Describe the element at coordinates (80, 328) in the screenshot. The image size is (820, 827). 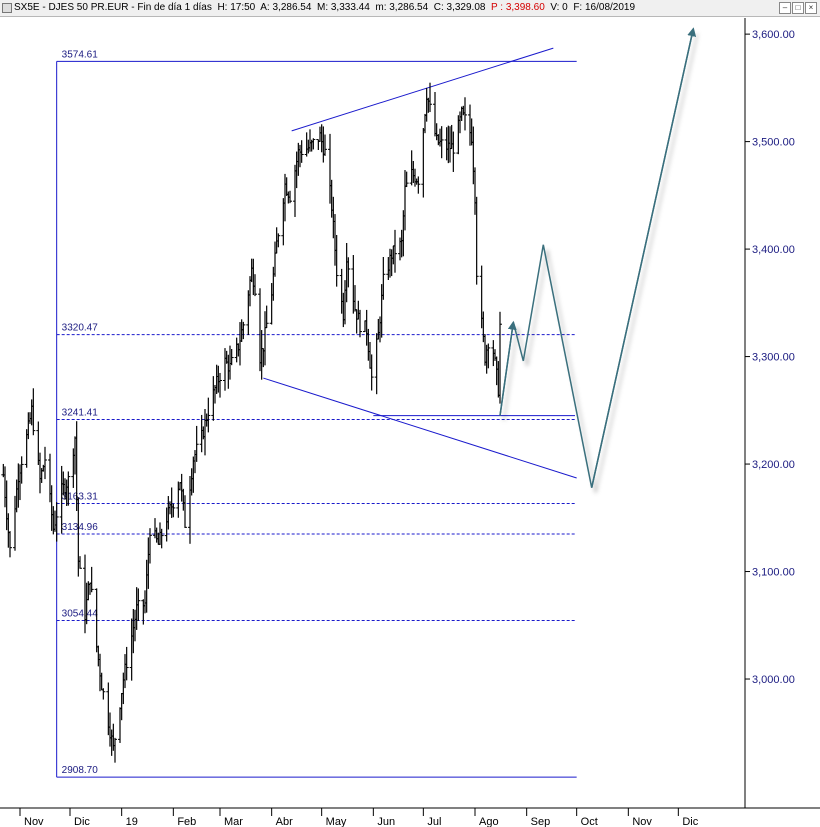
I see `level-label: 3320.47` at that location.